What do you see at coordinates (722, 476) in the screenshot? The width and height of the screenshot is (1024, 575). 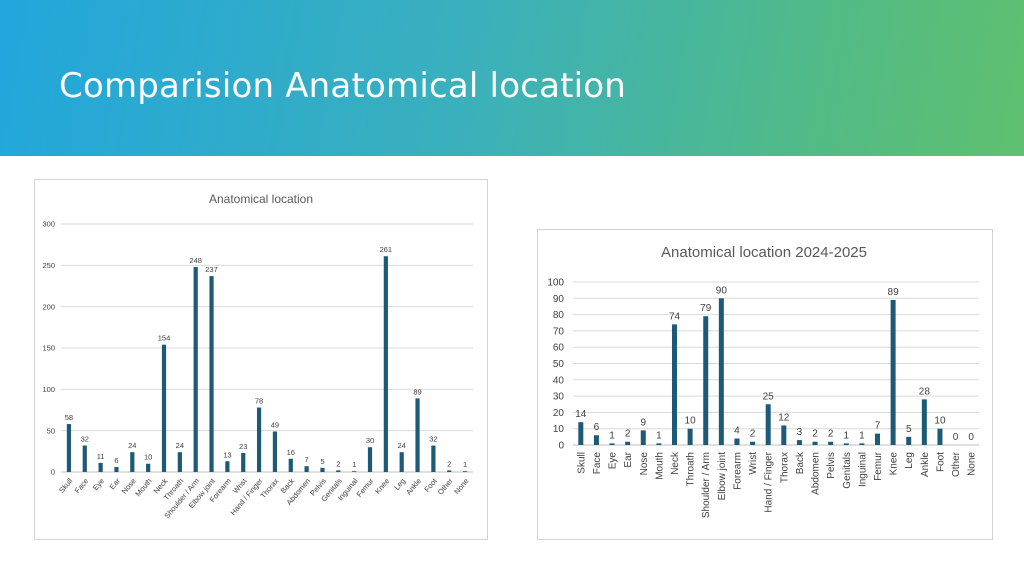 I see `category-label: Elbow joint` at bounding box center [722, 476].